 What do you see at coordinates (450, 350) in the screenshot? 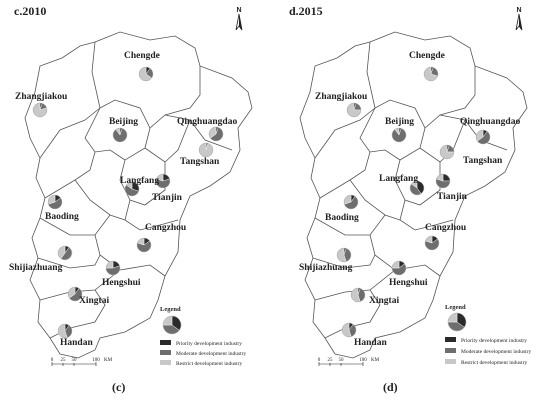
I see `legend-swatch-moderate` at bounding box center [450, 350].